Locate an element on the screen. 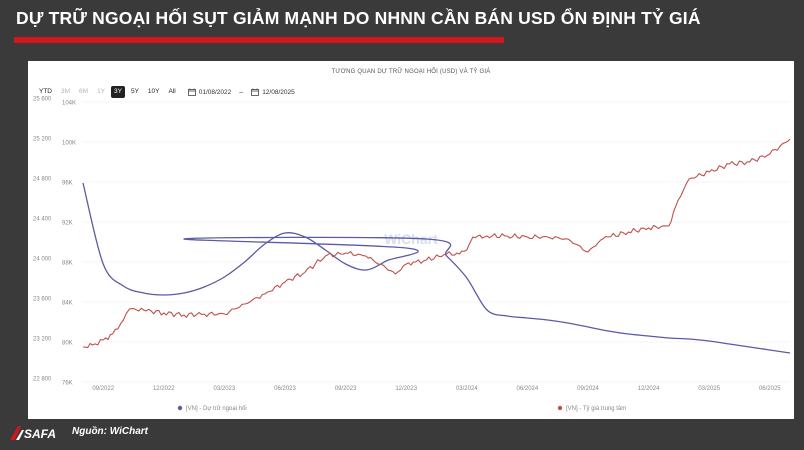 Image resolution: width=804 pixels, height=450 pixels. legend-item-exchange-rate-marker is located at coordinates (560, 408).